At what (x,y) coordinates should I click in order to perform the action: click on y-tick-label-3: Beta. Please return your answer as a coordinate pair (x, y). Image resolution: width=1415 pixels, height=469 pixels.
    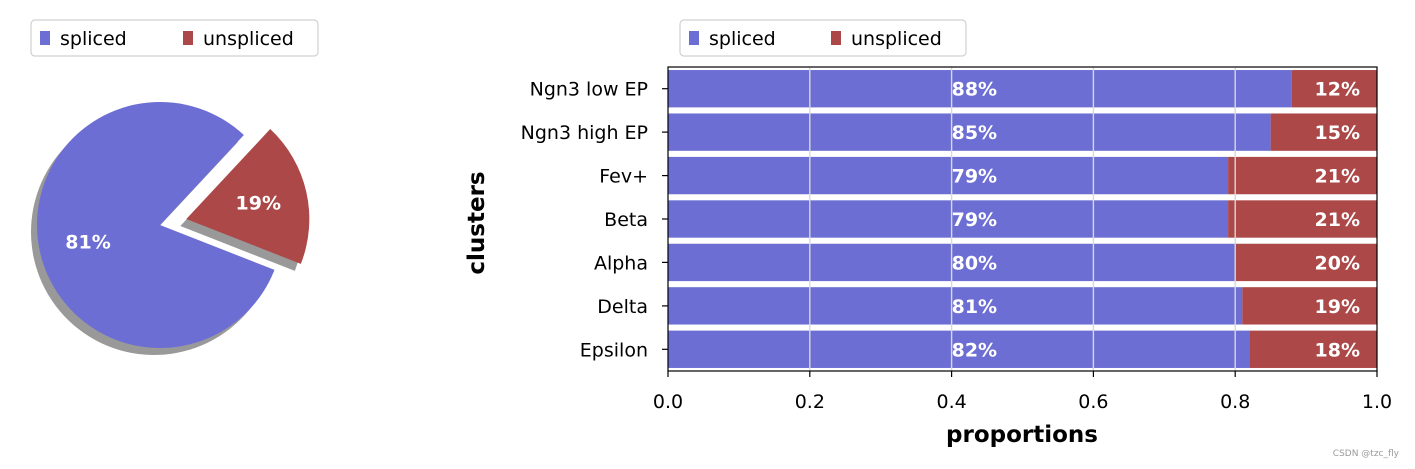
    Looking at the image, I should click on (626, 220).